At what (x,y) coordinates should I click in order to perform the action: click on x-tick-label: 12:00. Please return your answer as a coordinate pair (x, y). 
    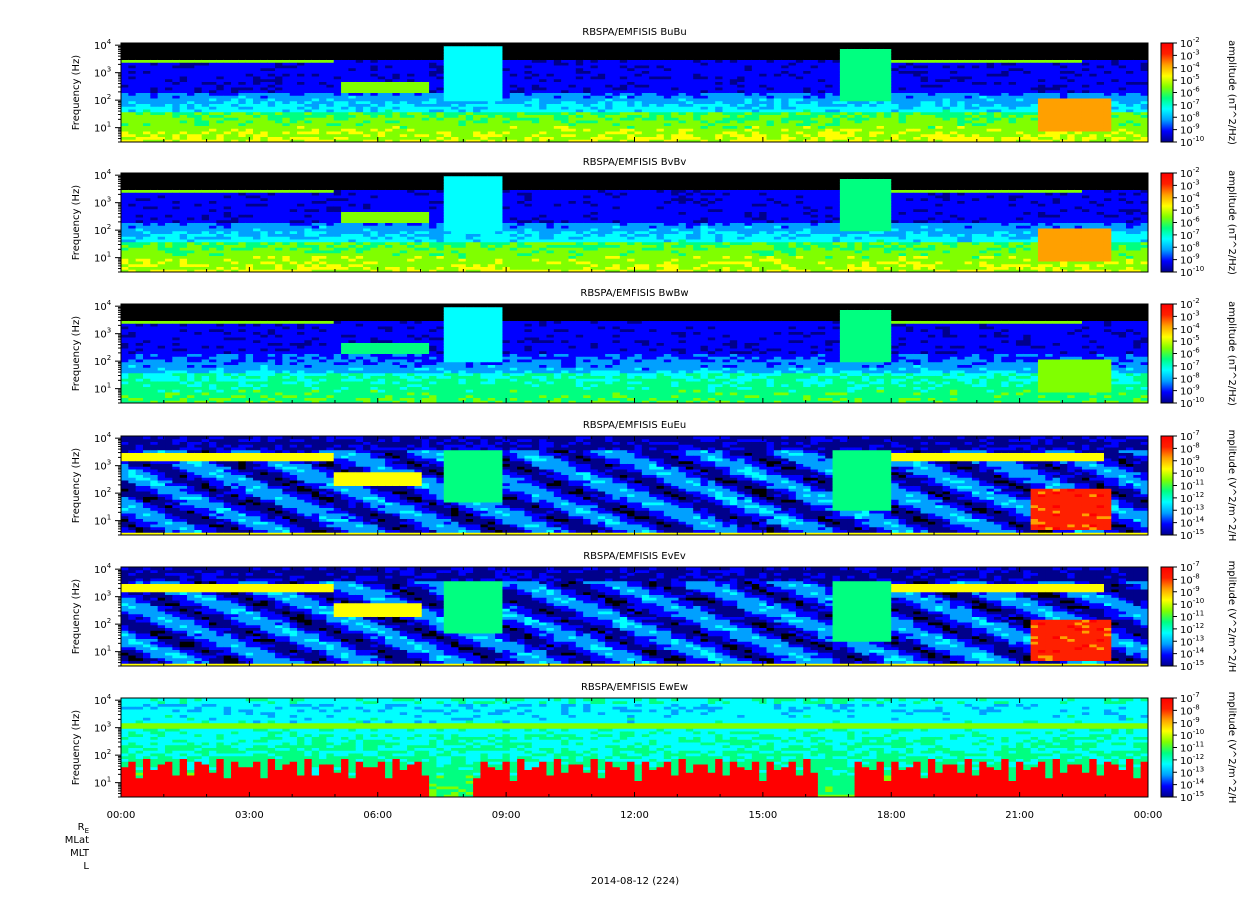
    Looking at the image, I should click on (634, 815).